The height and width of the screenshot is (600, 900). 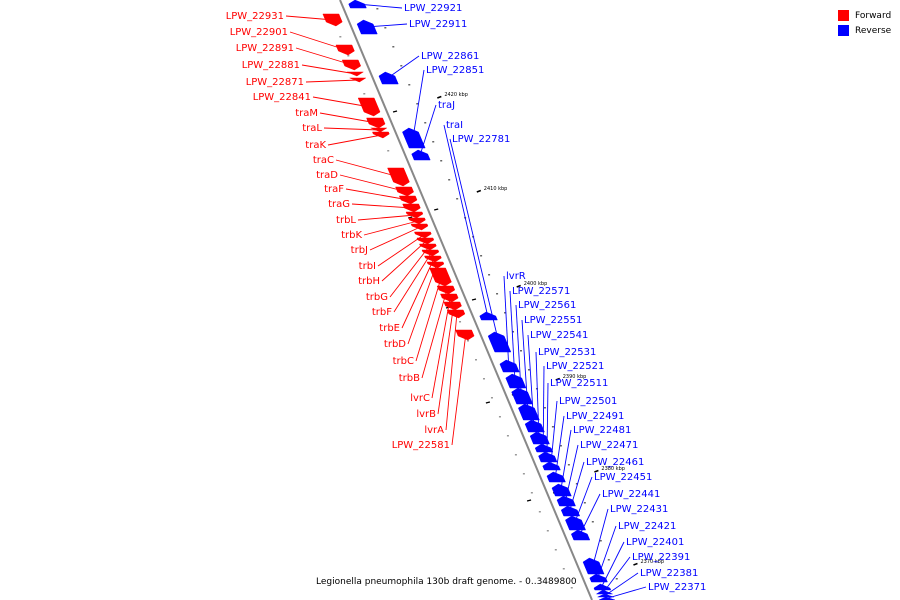 What do you see at coordinates (647, 526) in the screenshot?
I see `gene-label: LPW_22421` at bounding box center [647, 526].